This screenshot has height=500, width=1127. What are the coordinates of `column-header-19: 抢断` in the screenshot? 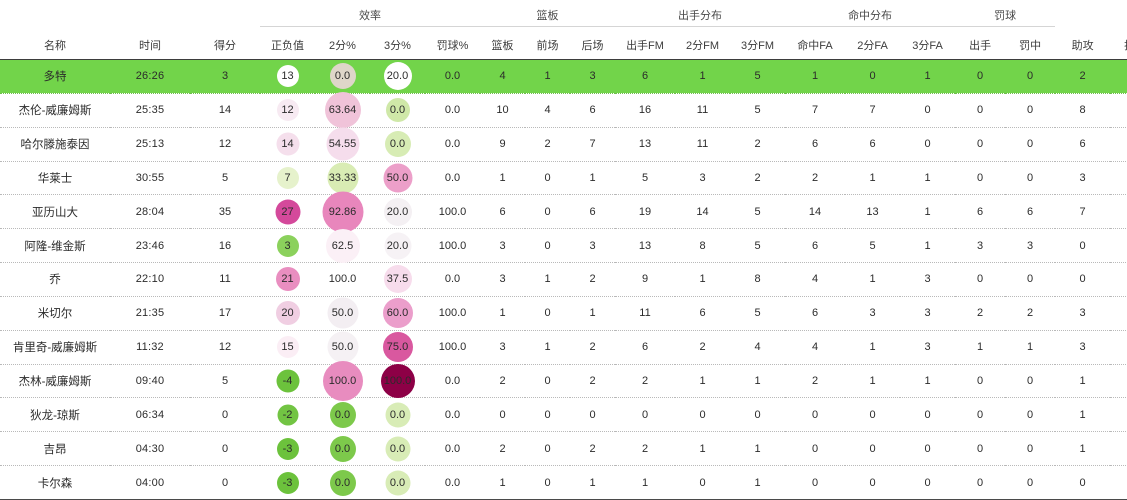 It's located at (1118, 43).